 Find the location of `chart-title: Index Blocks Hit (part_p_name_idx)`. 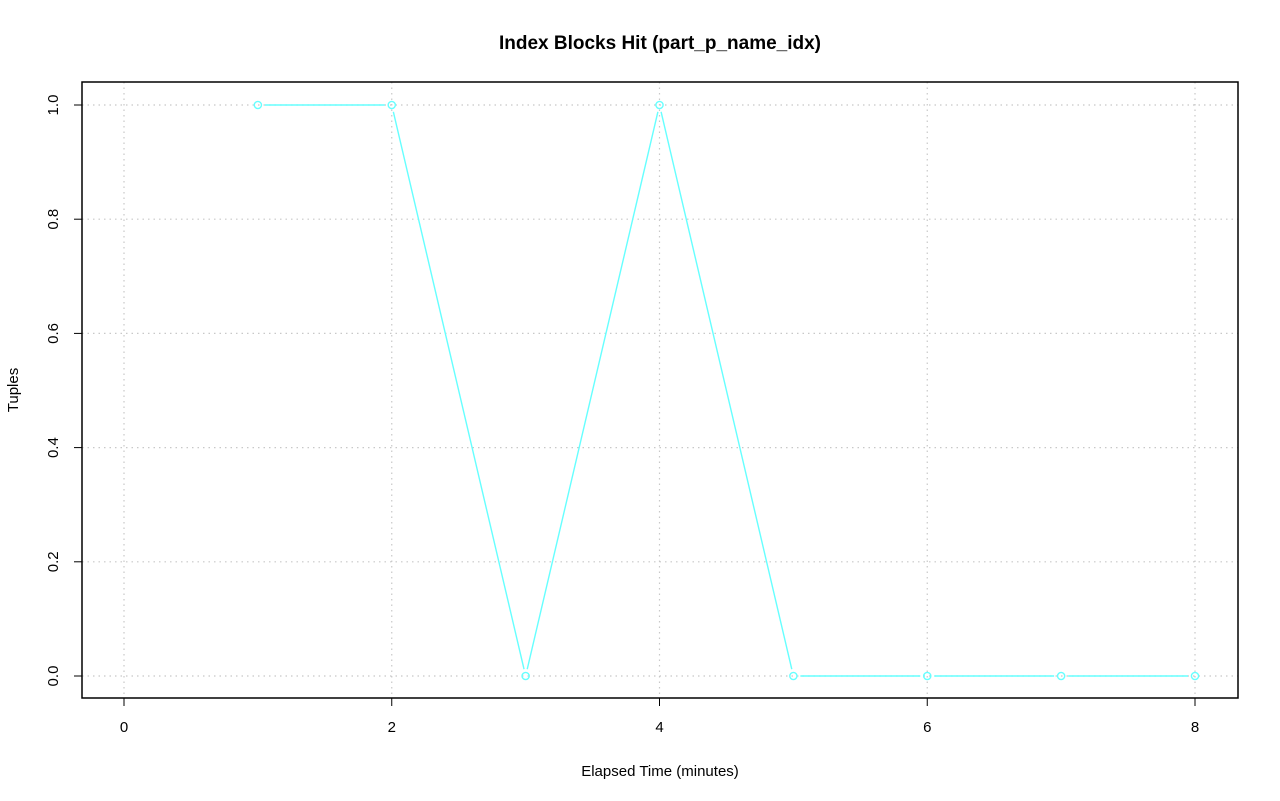

chart-title: Index Blocks Hit (part_p_name_idx) is located at coordinates (660, 43).